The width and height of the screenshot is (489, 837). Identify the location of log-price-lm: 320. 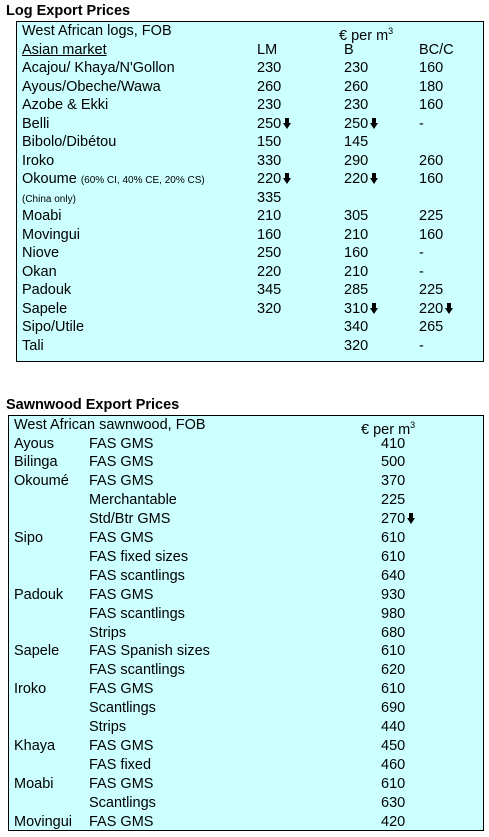
(269, 308).